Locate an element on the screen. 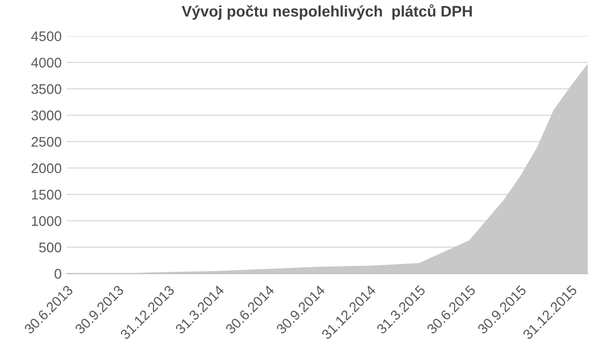  y-tick-label: 4500 is located at coordinates (46, 36).